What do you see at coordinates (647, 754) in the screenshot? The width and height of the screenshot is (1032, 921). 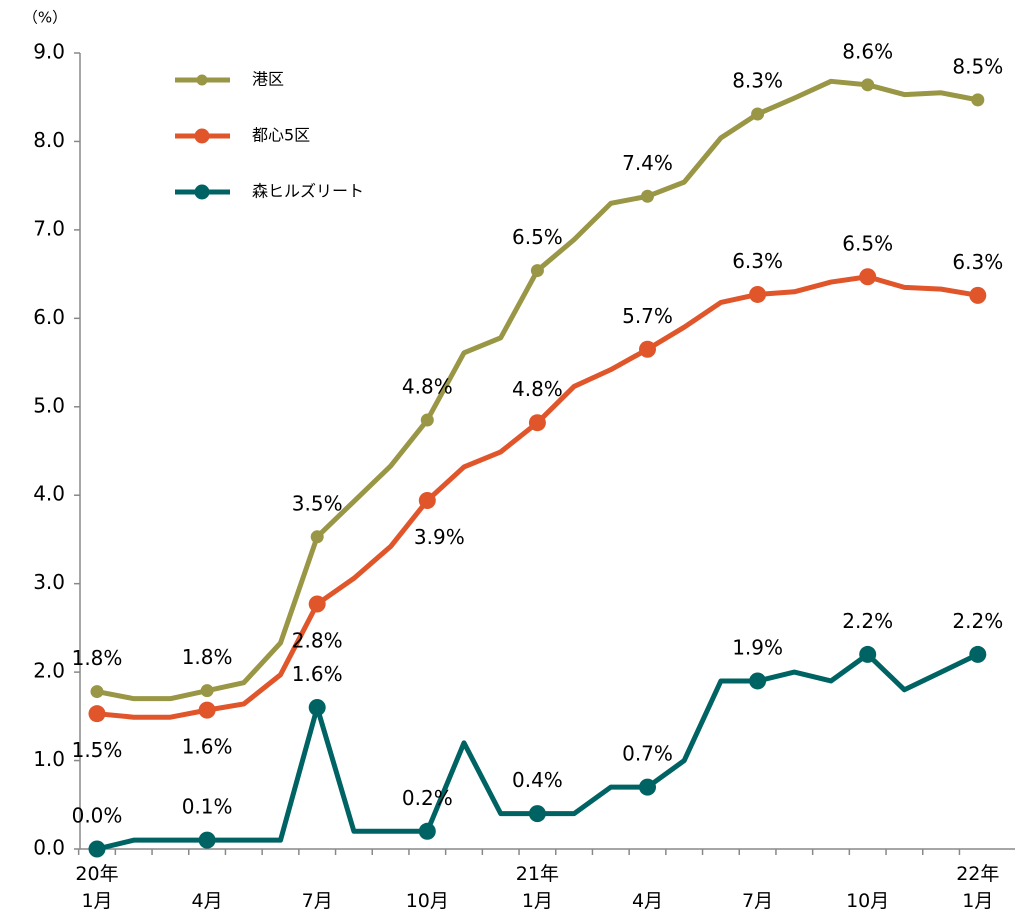 I see `data-label: 0.7%` at bounding box center [647, 754].